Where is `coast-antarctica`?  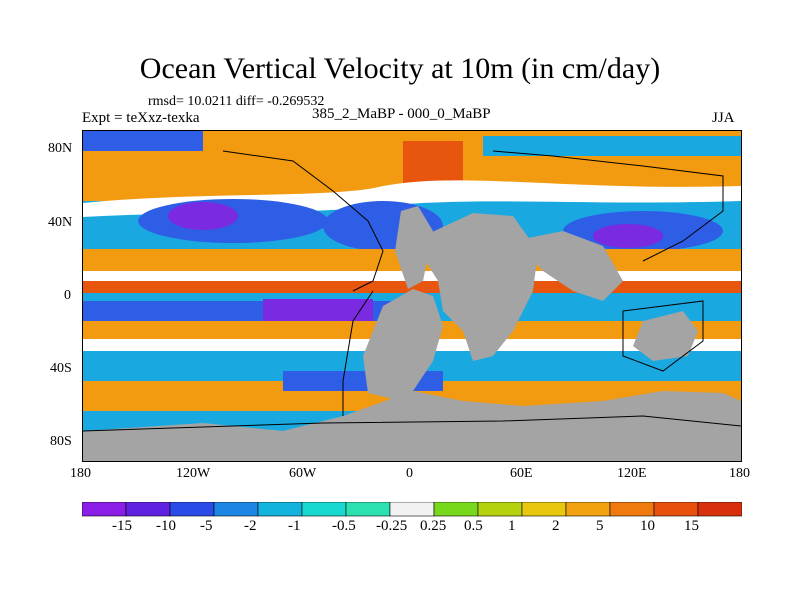
coast-antarctica is located at coordinates (412, 423).